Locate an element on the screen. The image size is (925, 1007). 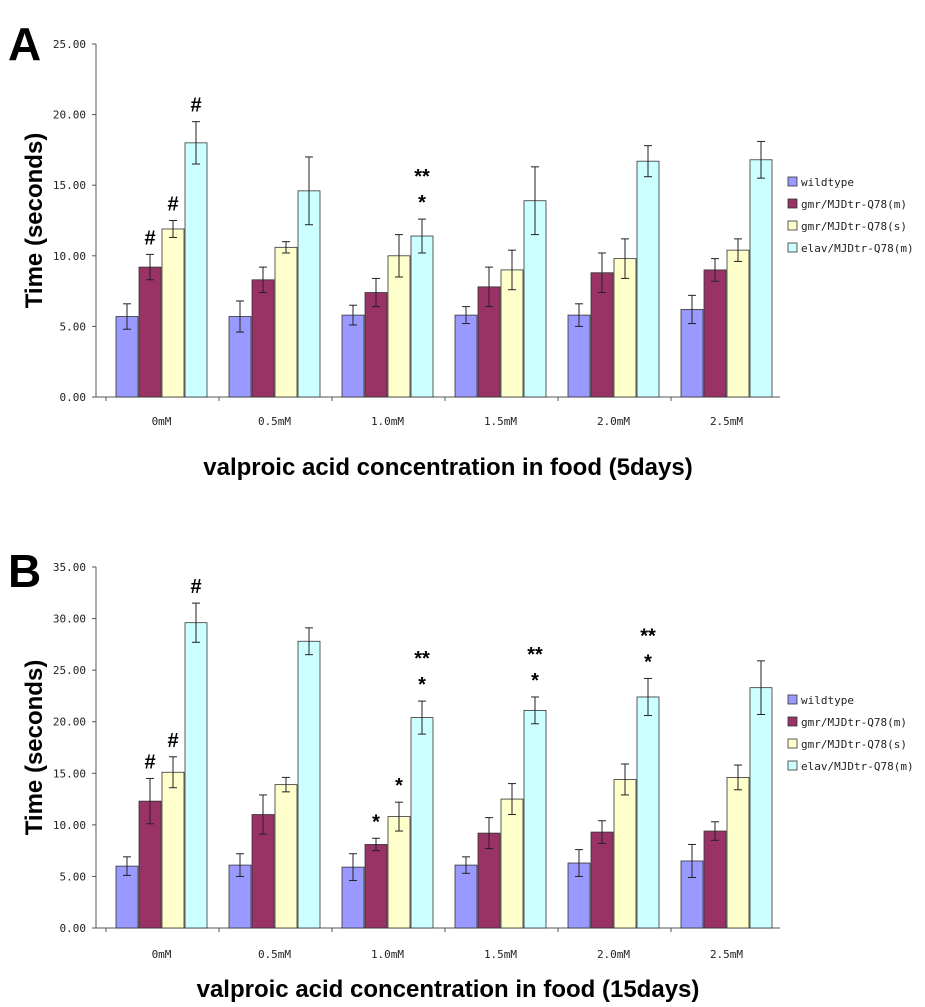
y-tick-label: 10.00 is located at coordinates (69, 825).